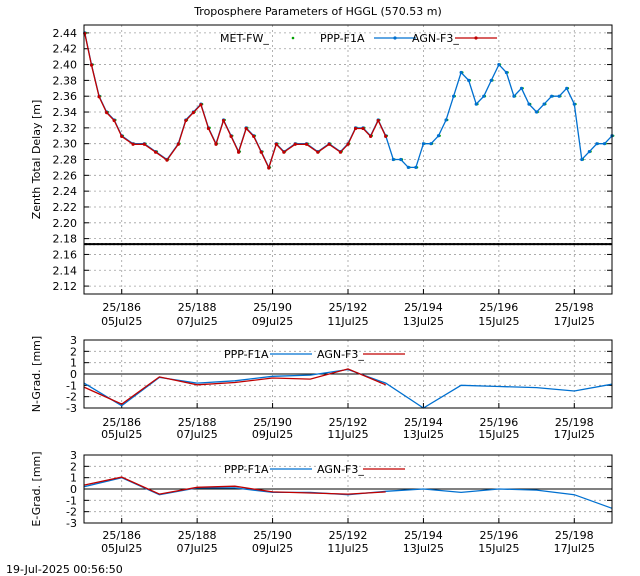 This screenshot has height=576, width=640. What do you see at coordinates (340, 469) in the screenshot?
I see `legend-label-agn: AGN-F3_` at bounding box center [340, 469].